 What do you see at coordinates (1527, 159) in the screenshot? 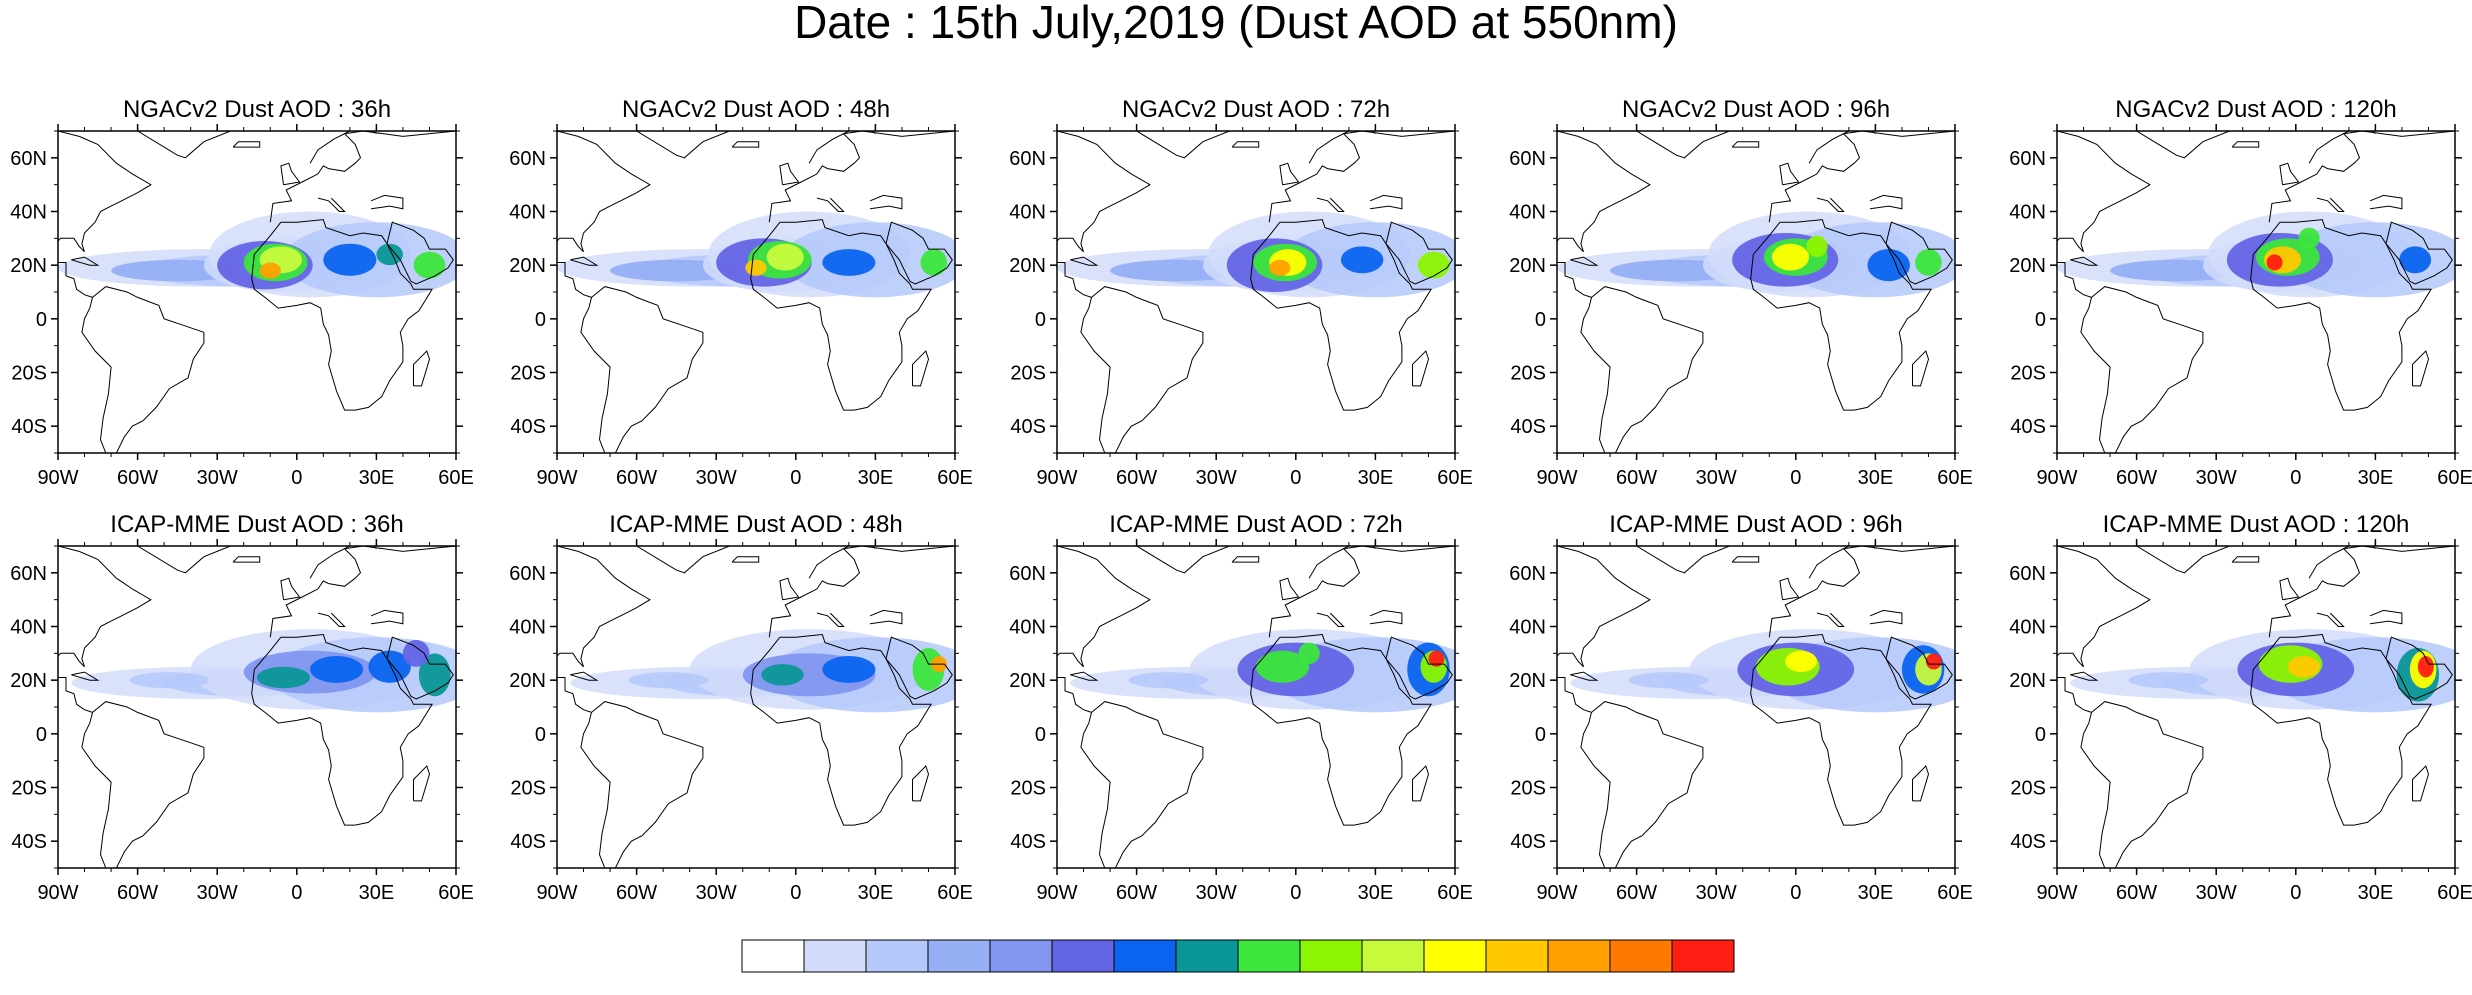
I see `y-tick-label: 60N` at bounding box center [1527, 159].